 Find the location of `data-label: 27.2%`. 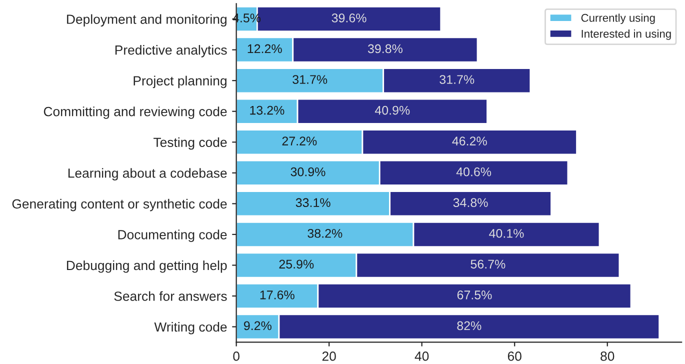

data-label: 27.2% is located at coordinates (299, 141).